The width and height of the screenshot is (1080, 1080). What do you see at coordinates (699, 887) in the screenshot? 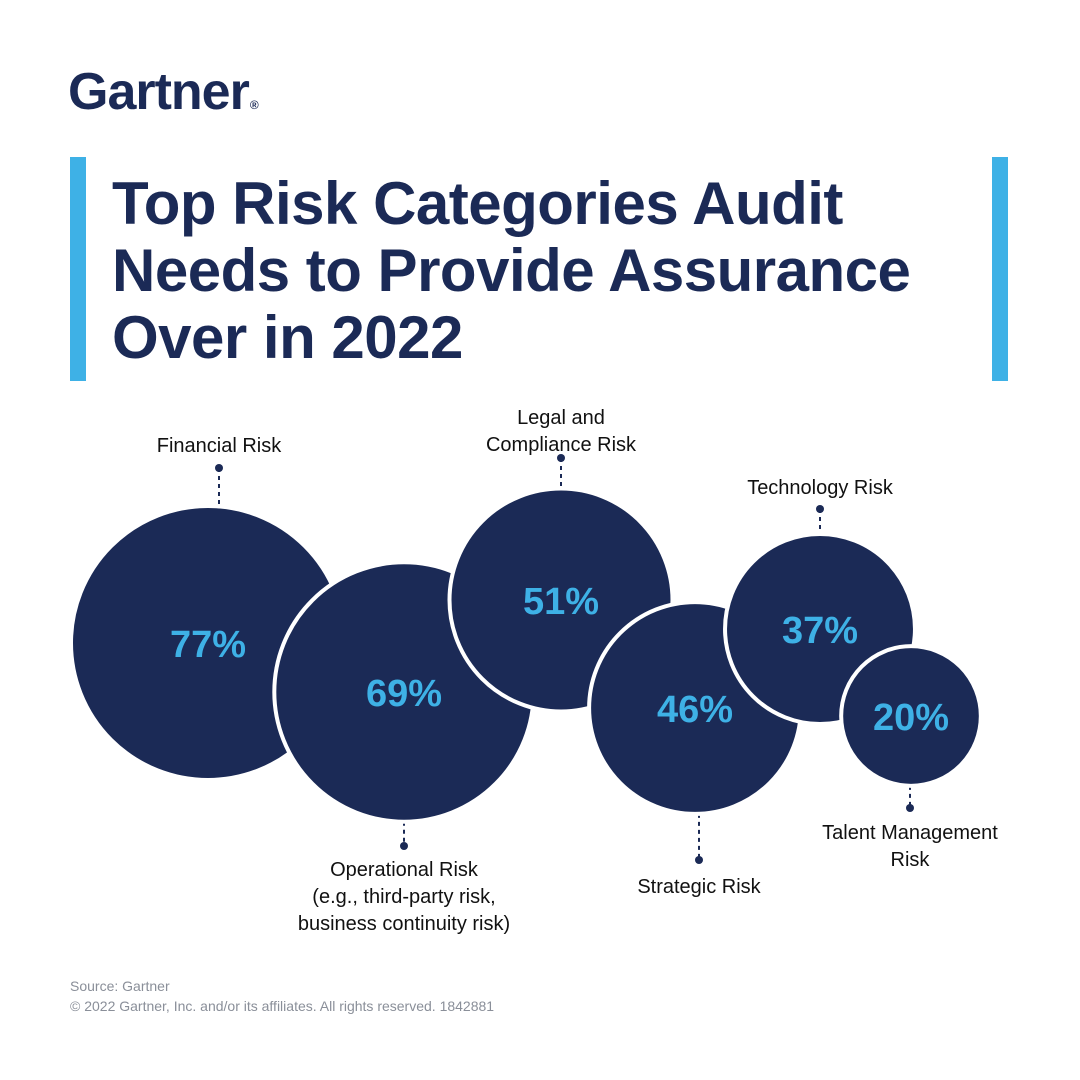
I see `category-label-strategic-risk-line-1: Strategic Risk` at bounding box center [699, 887].